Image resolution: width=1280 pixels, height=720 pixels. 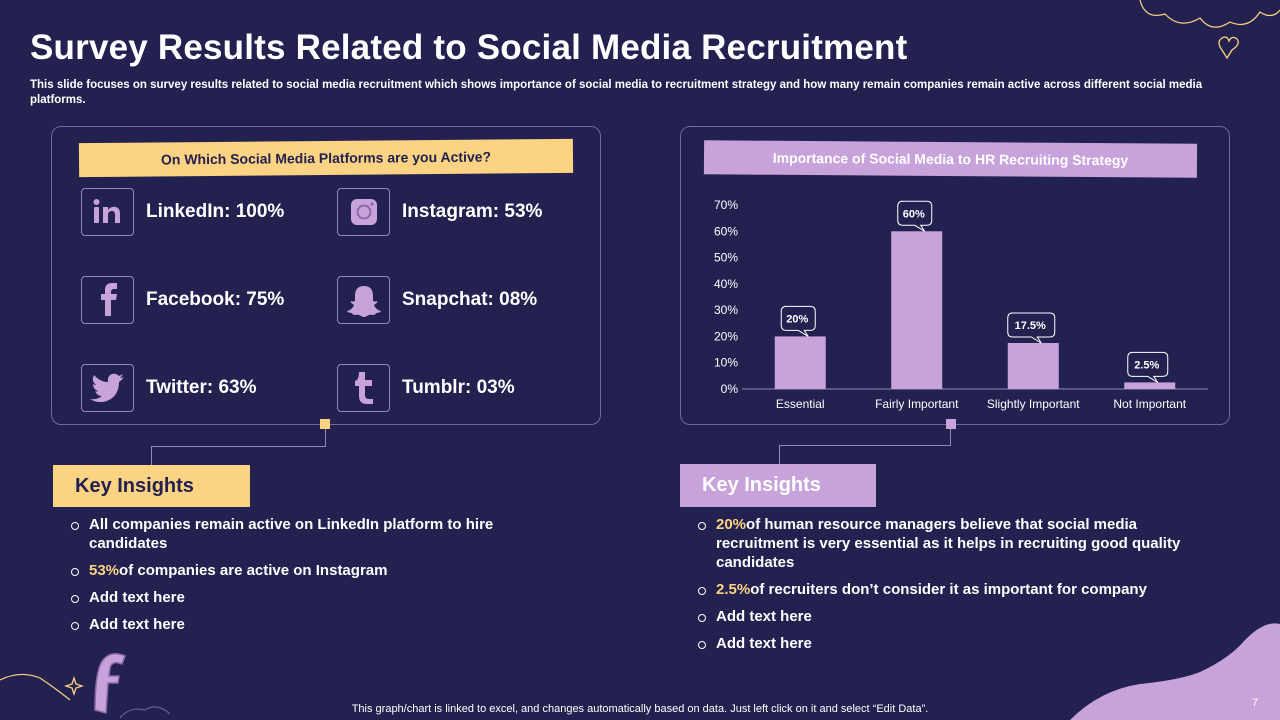 I want to click on connector-line-left-drop, so click(x=151, y=456).